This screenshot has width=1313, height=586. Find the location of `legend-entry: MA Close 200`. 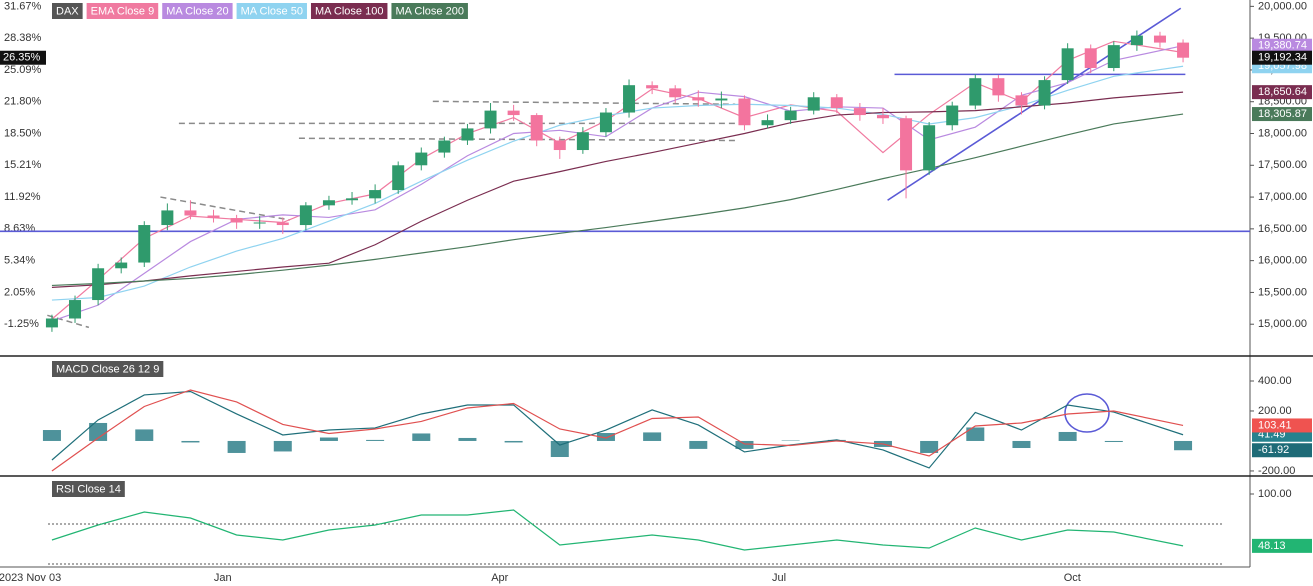

legend-entry: MA Close 200 is located at coordinates (429, 11).